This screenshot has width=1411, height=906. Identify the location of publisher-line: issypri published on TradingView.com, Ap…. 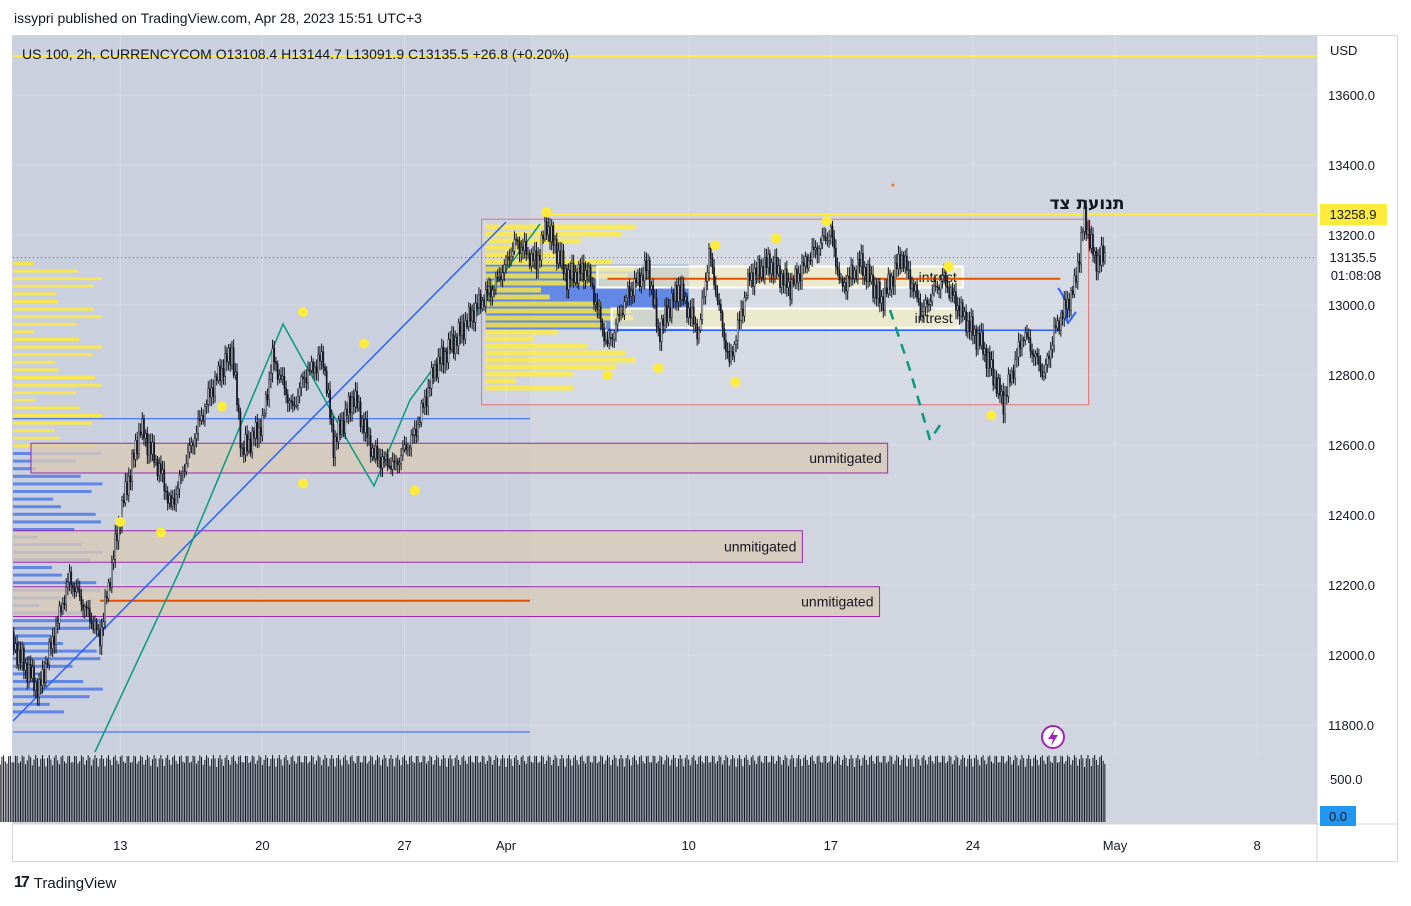
(218, 18).